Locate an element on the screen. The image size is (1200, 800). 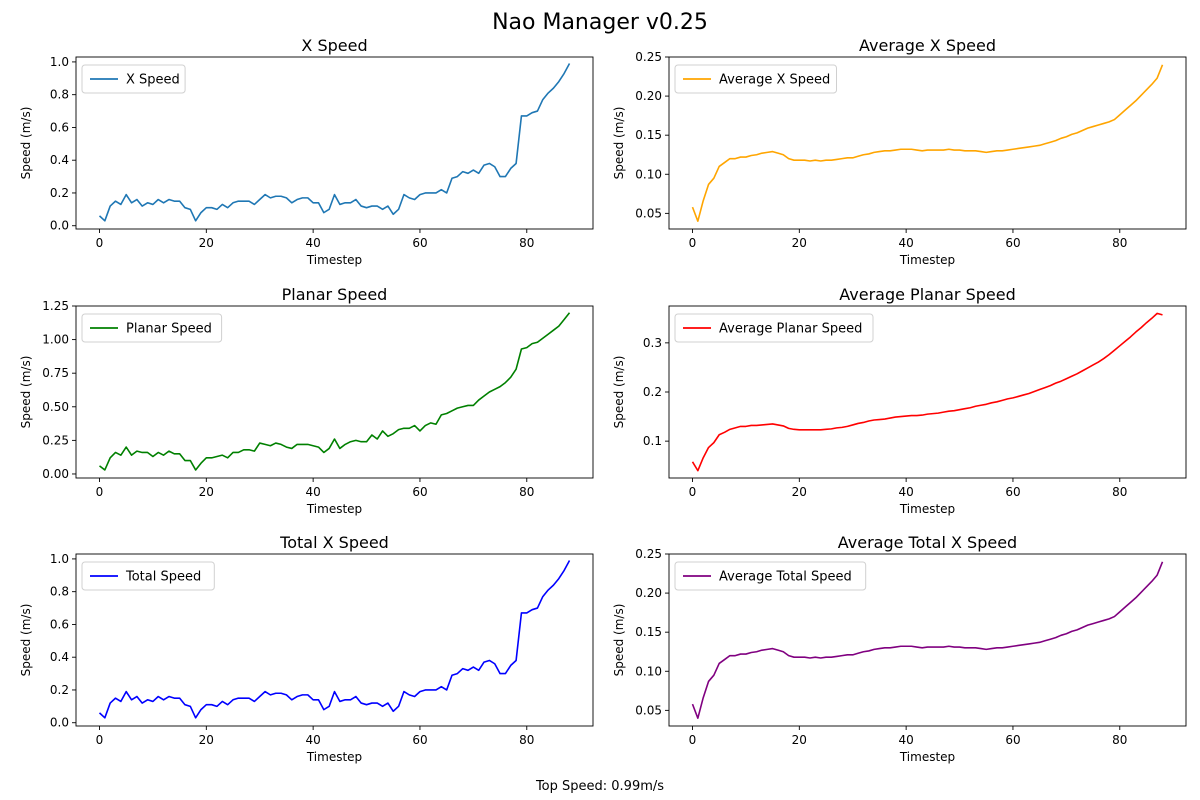
series-line-total-speed is located at coordinates (334, 639).